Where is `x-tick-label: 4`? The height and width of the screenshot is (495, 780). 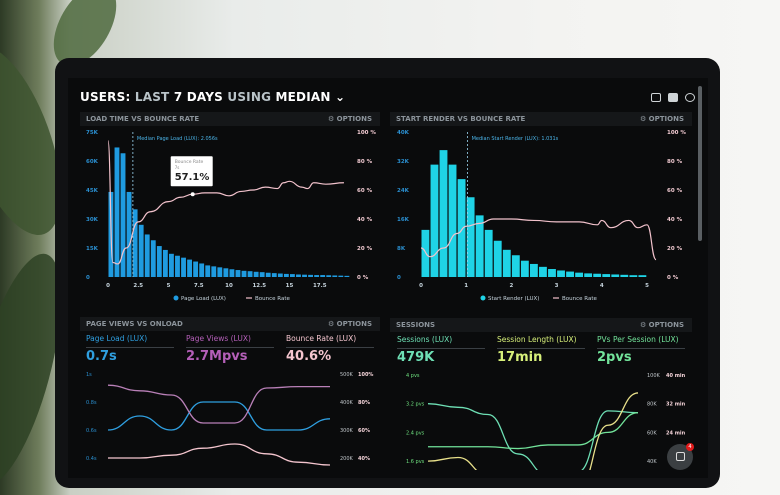
x-tick-label: 4 is located at coordinates (602, 286).